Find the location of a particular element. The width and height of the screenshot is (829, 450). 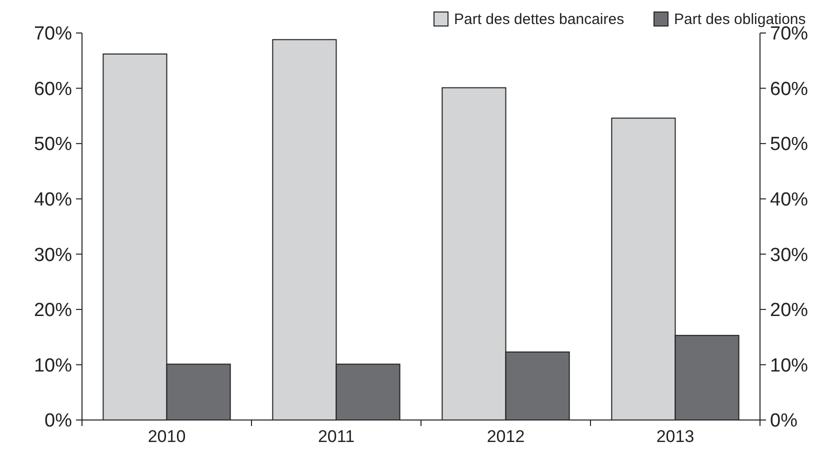

y2-tick-label: 20% is located at coordinates (789, 311).